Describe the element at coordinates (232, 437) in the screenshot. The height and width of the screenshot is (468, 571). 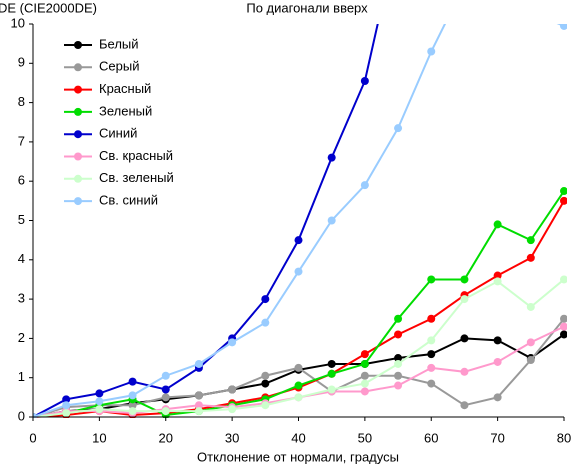
I see `x-tick-label: 30` at that location.